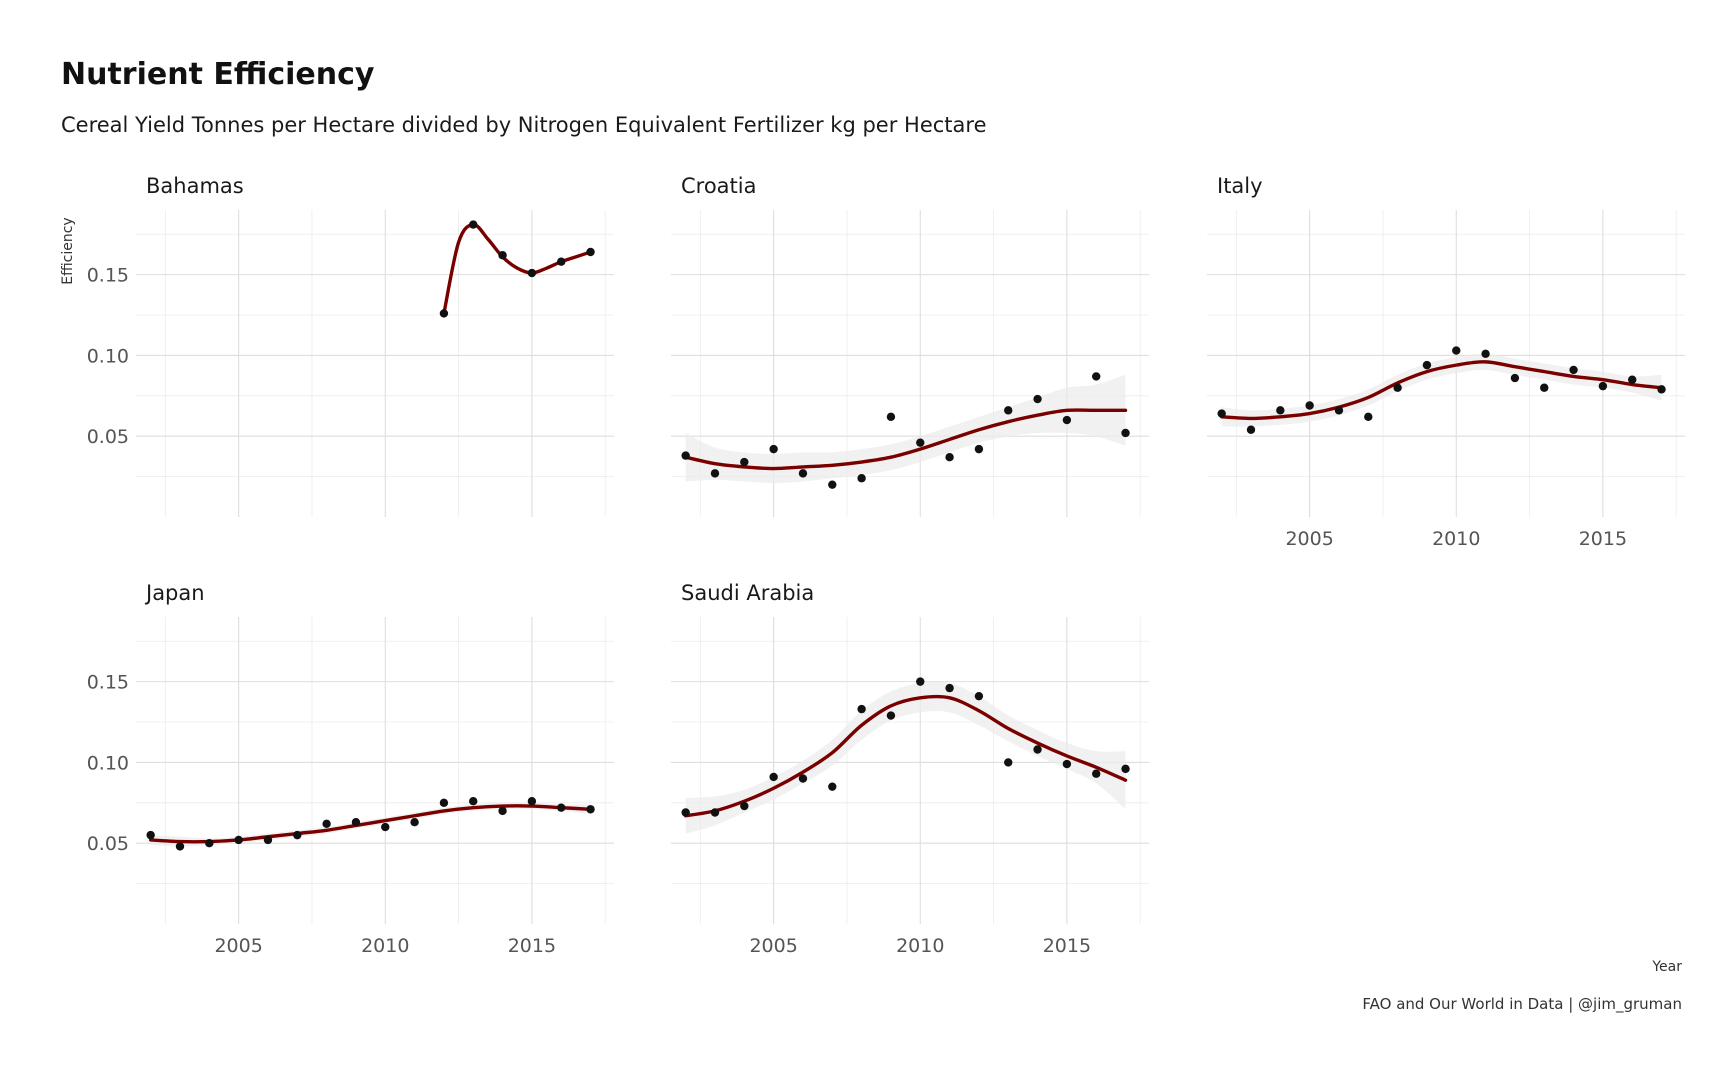  What do you see at coordinates (195, 186) in the screenshot?
I see `panel-title-bahamas: Bahamas` at bounding box center [195, 186].